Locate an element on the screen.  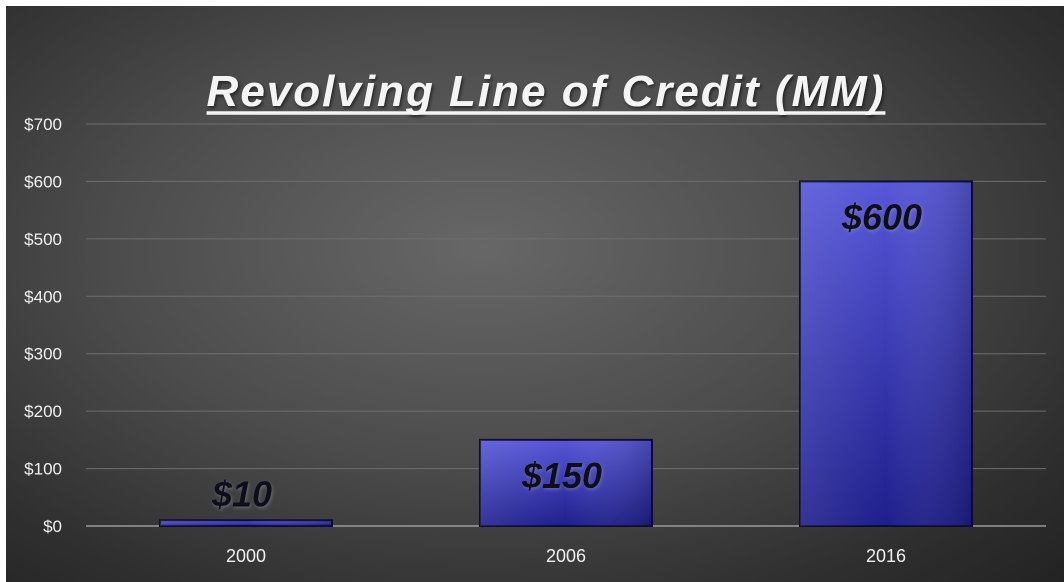
x-tick-label: 2006 is located at coordinates (566, 556).